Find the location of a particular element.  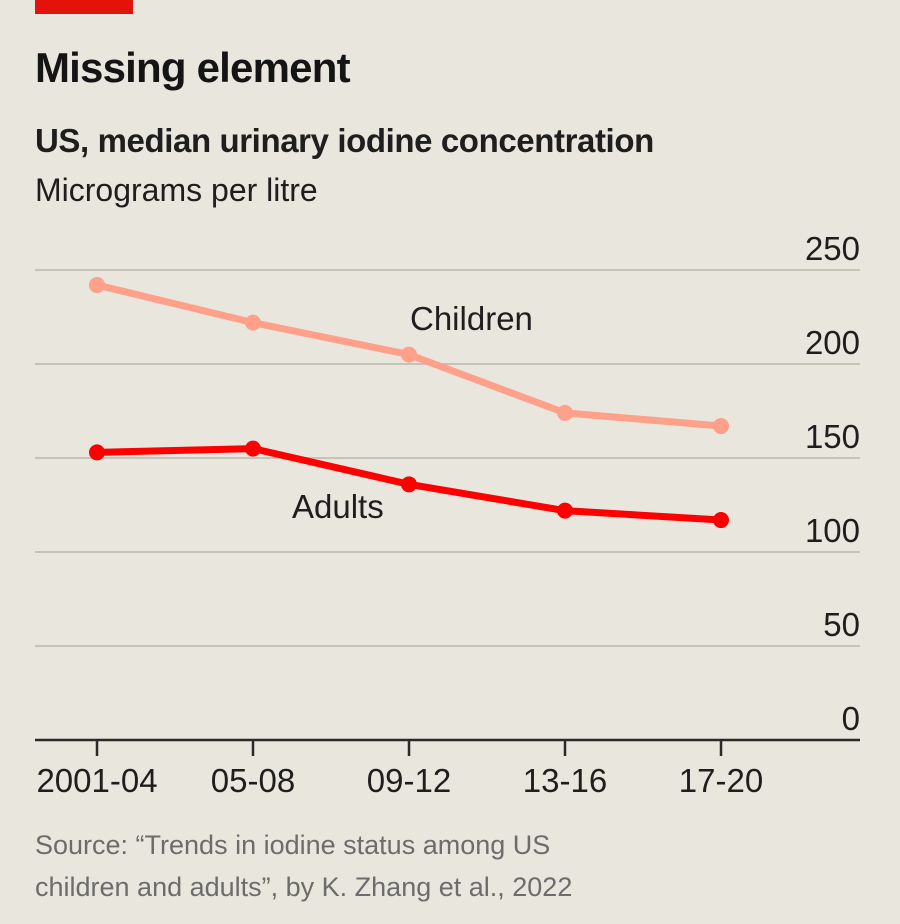

x-tick-label: 17-20 is located at coordinates (721, 780).